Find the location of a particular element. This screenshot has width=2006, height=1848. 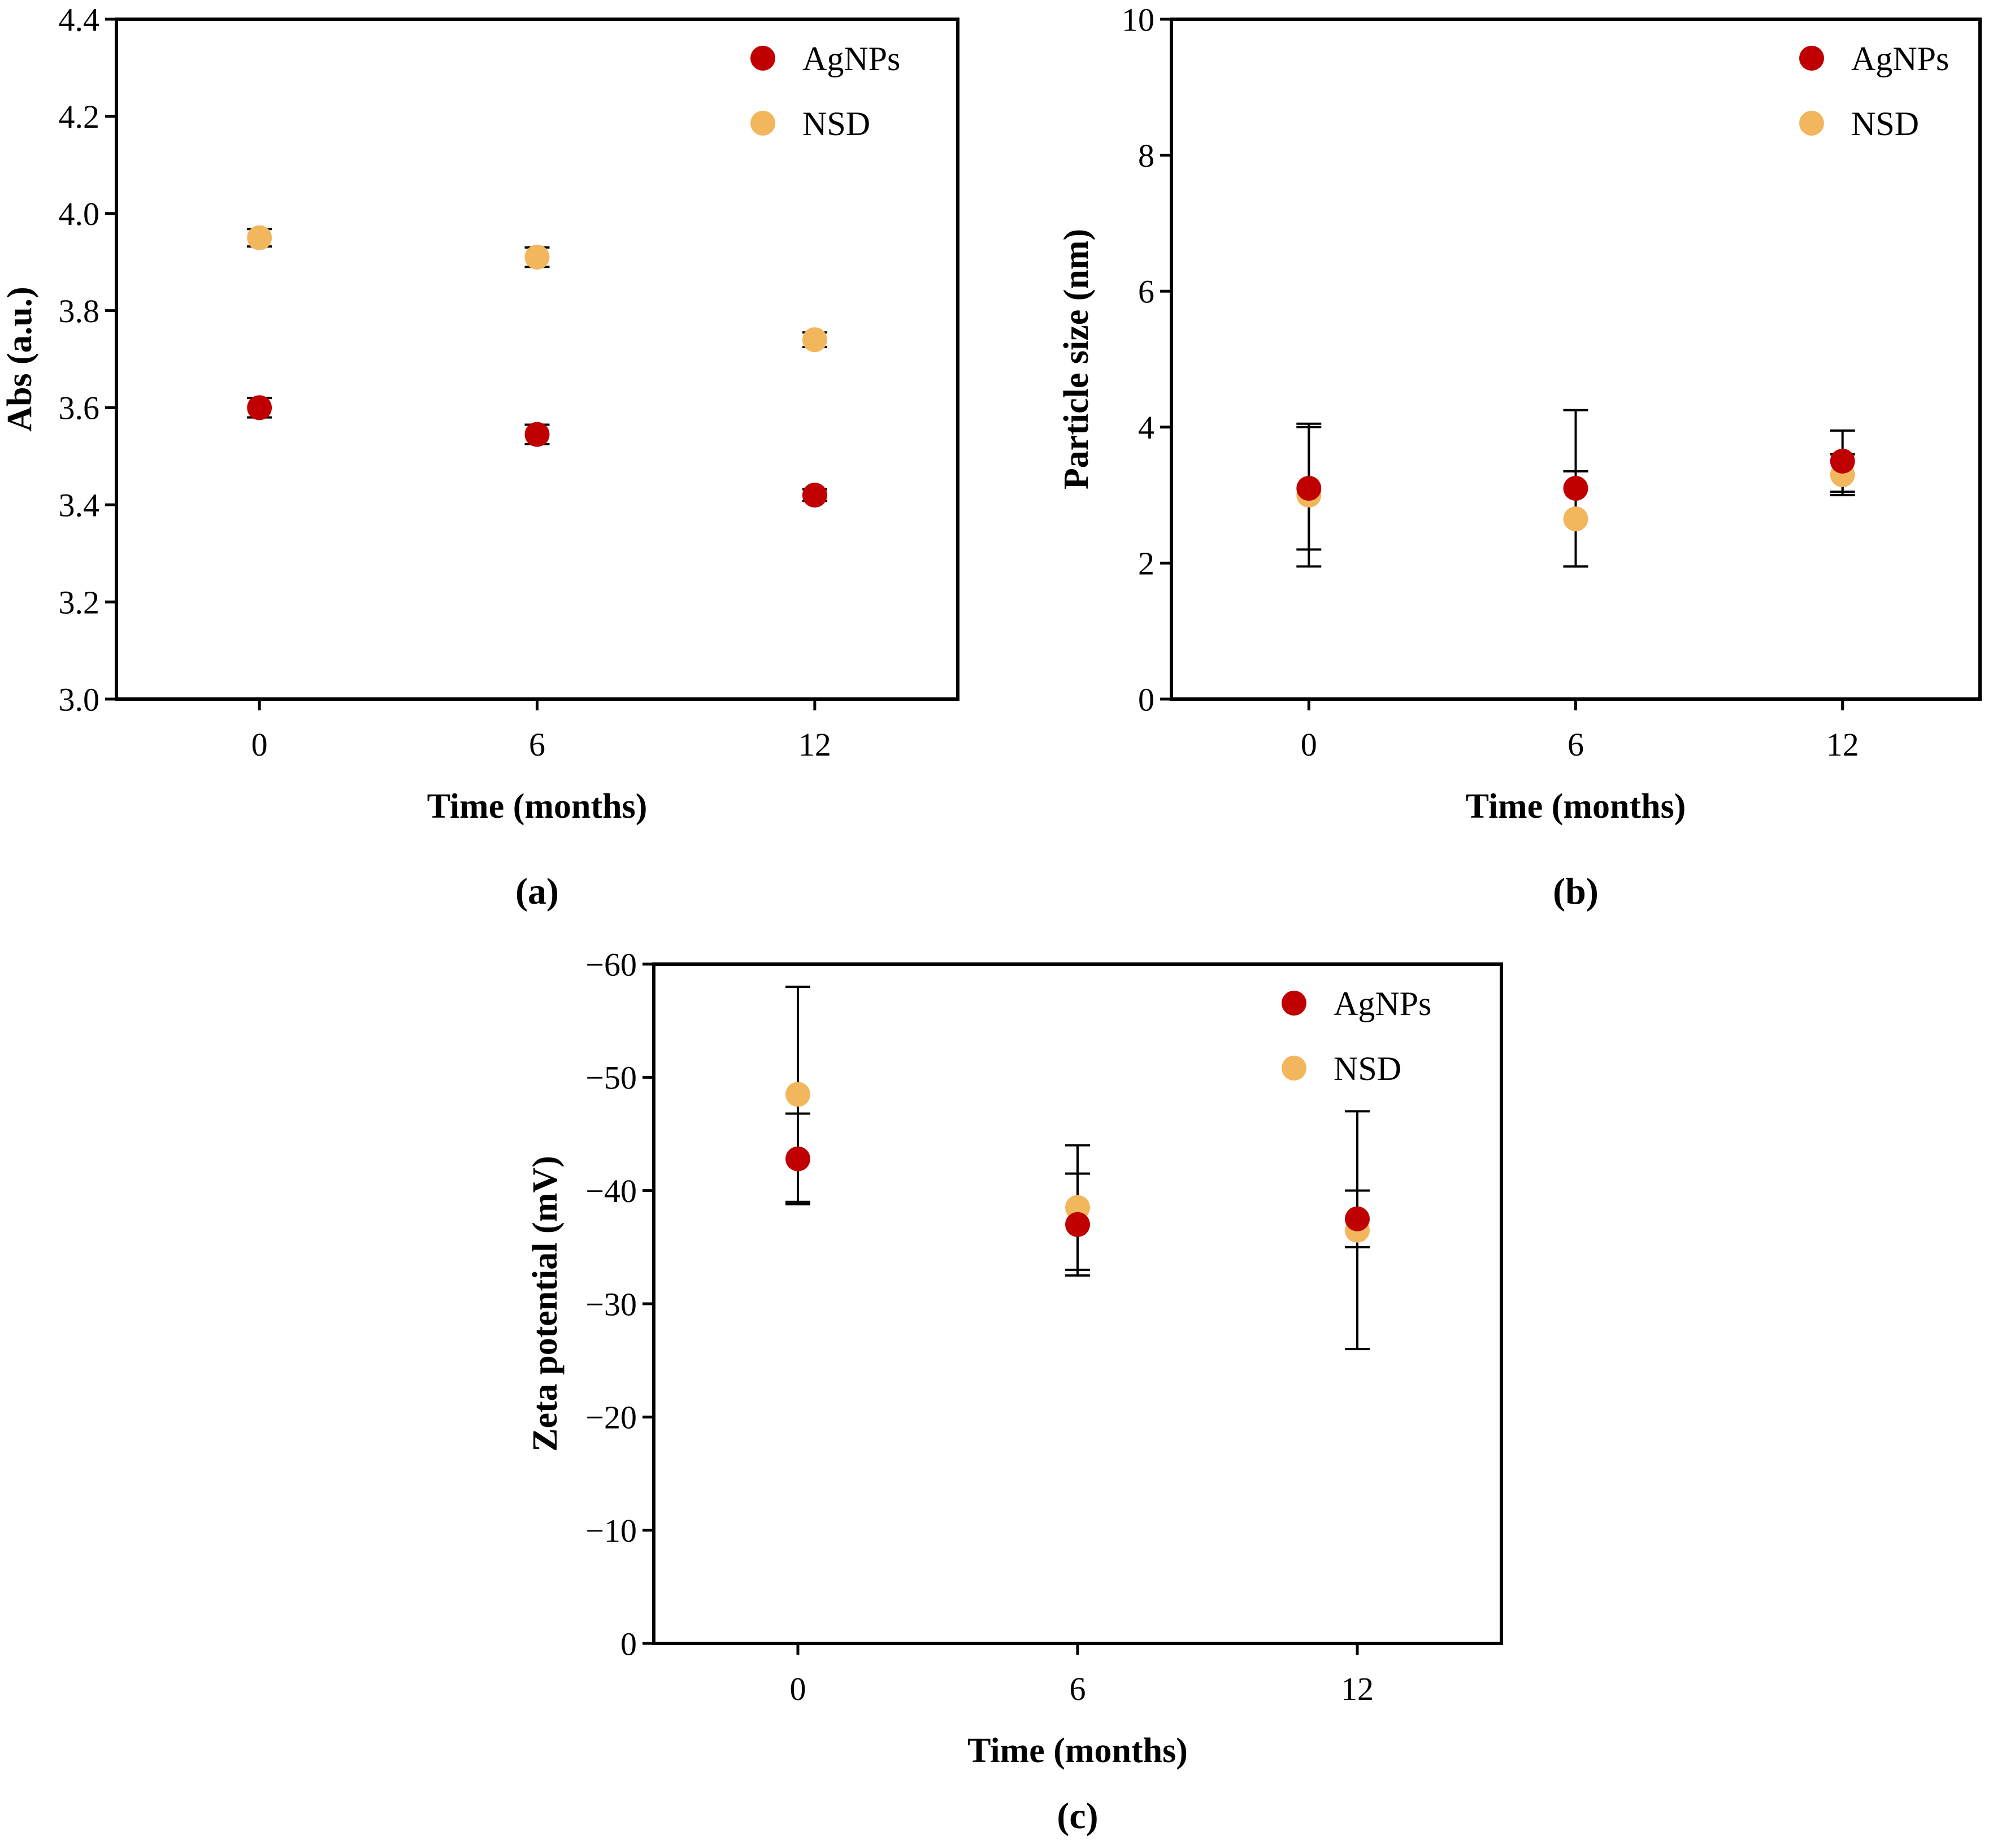

y-tick-label: −60 is located at coordinates (611, 966).